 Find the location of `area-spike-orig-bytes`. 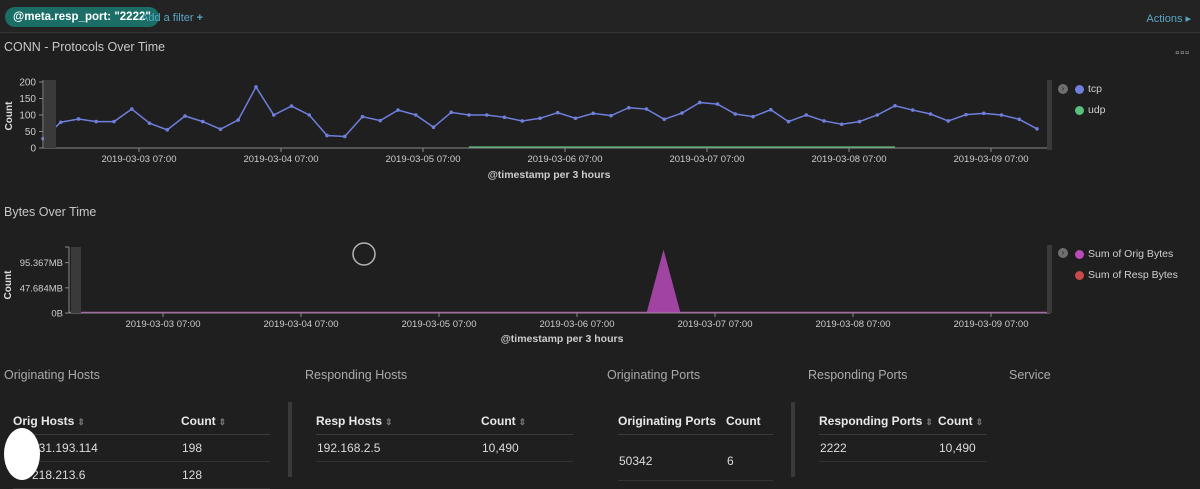

area-spike-orig-bytes is located at coordinates (663, 281).